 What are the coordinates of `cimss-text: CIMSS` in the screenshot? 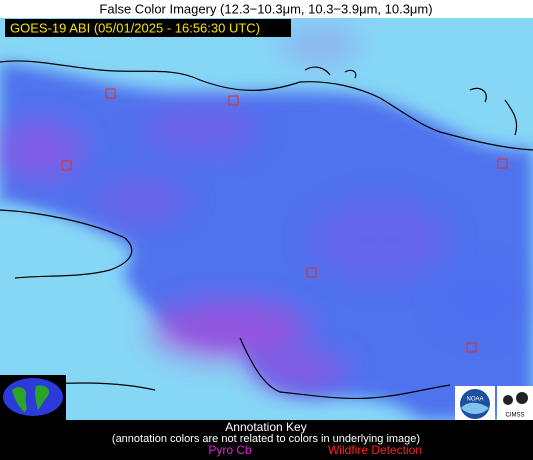 It's located at (514, 416).